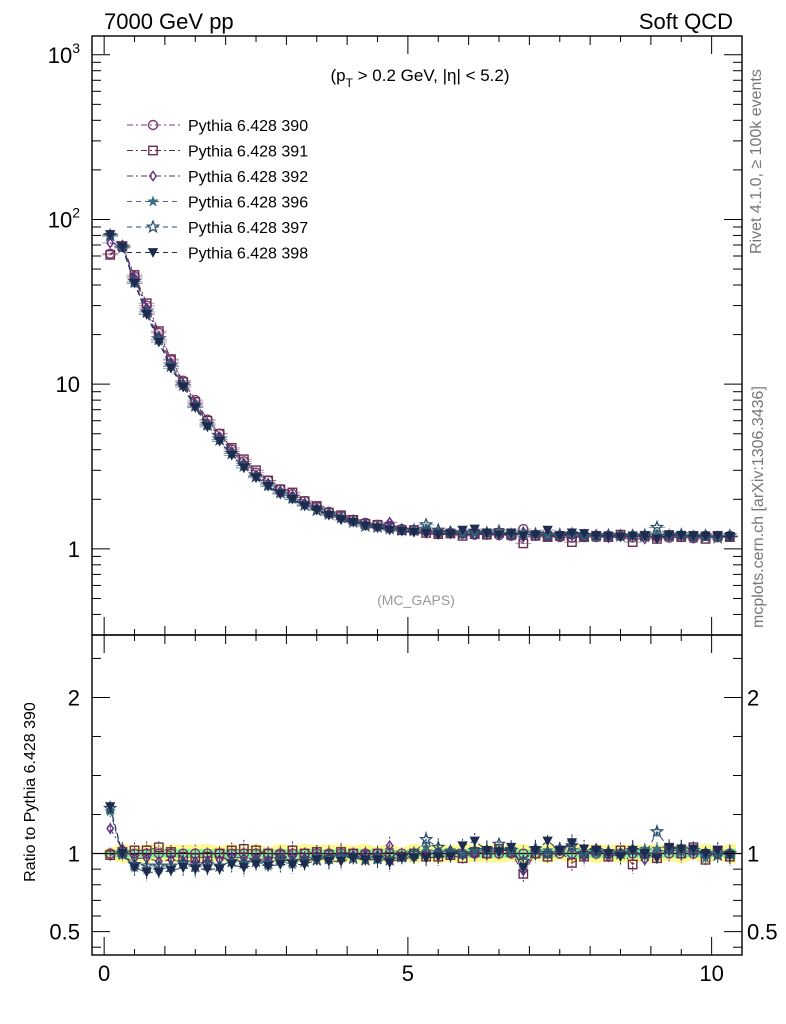  What do you see at coordinates (104, 973) in the screenshot?
I see `x-tick-label: 0` at bounding box center [104, 973].